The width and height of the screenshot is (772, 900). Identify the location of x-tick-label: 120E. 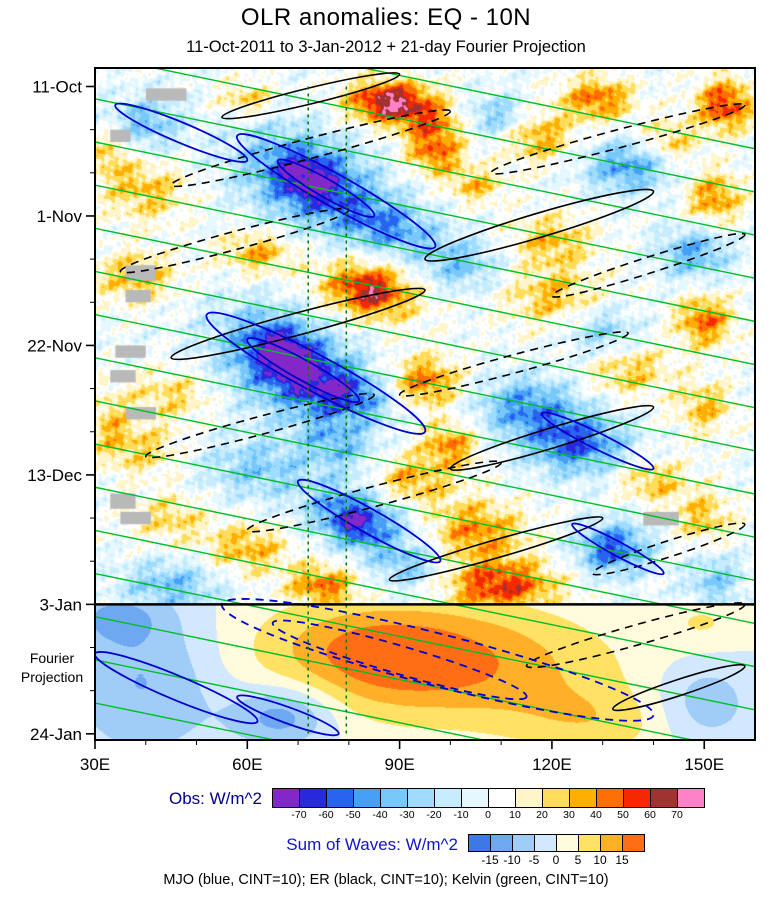
(552, 764).